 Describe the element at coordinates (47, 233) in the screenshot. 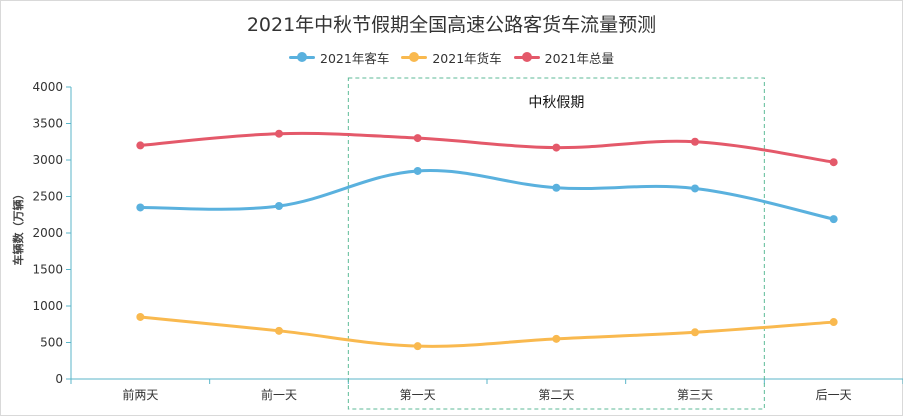

I see `y-tick-label: 2000` at that location.